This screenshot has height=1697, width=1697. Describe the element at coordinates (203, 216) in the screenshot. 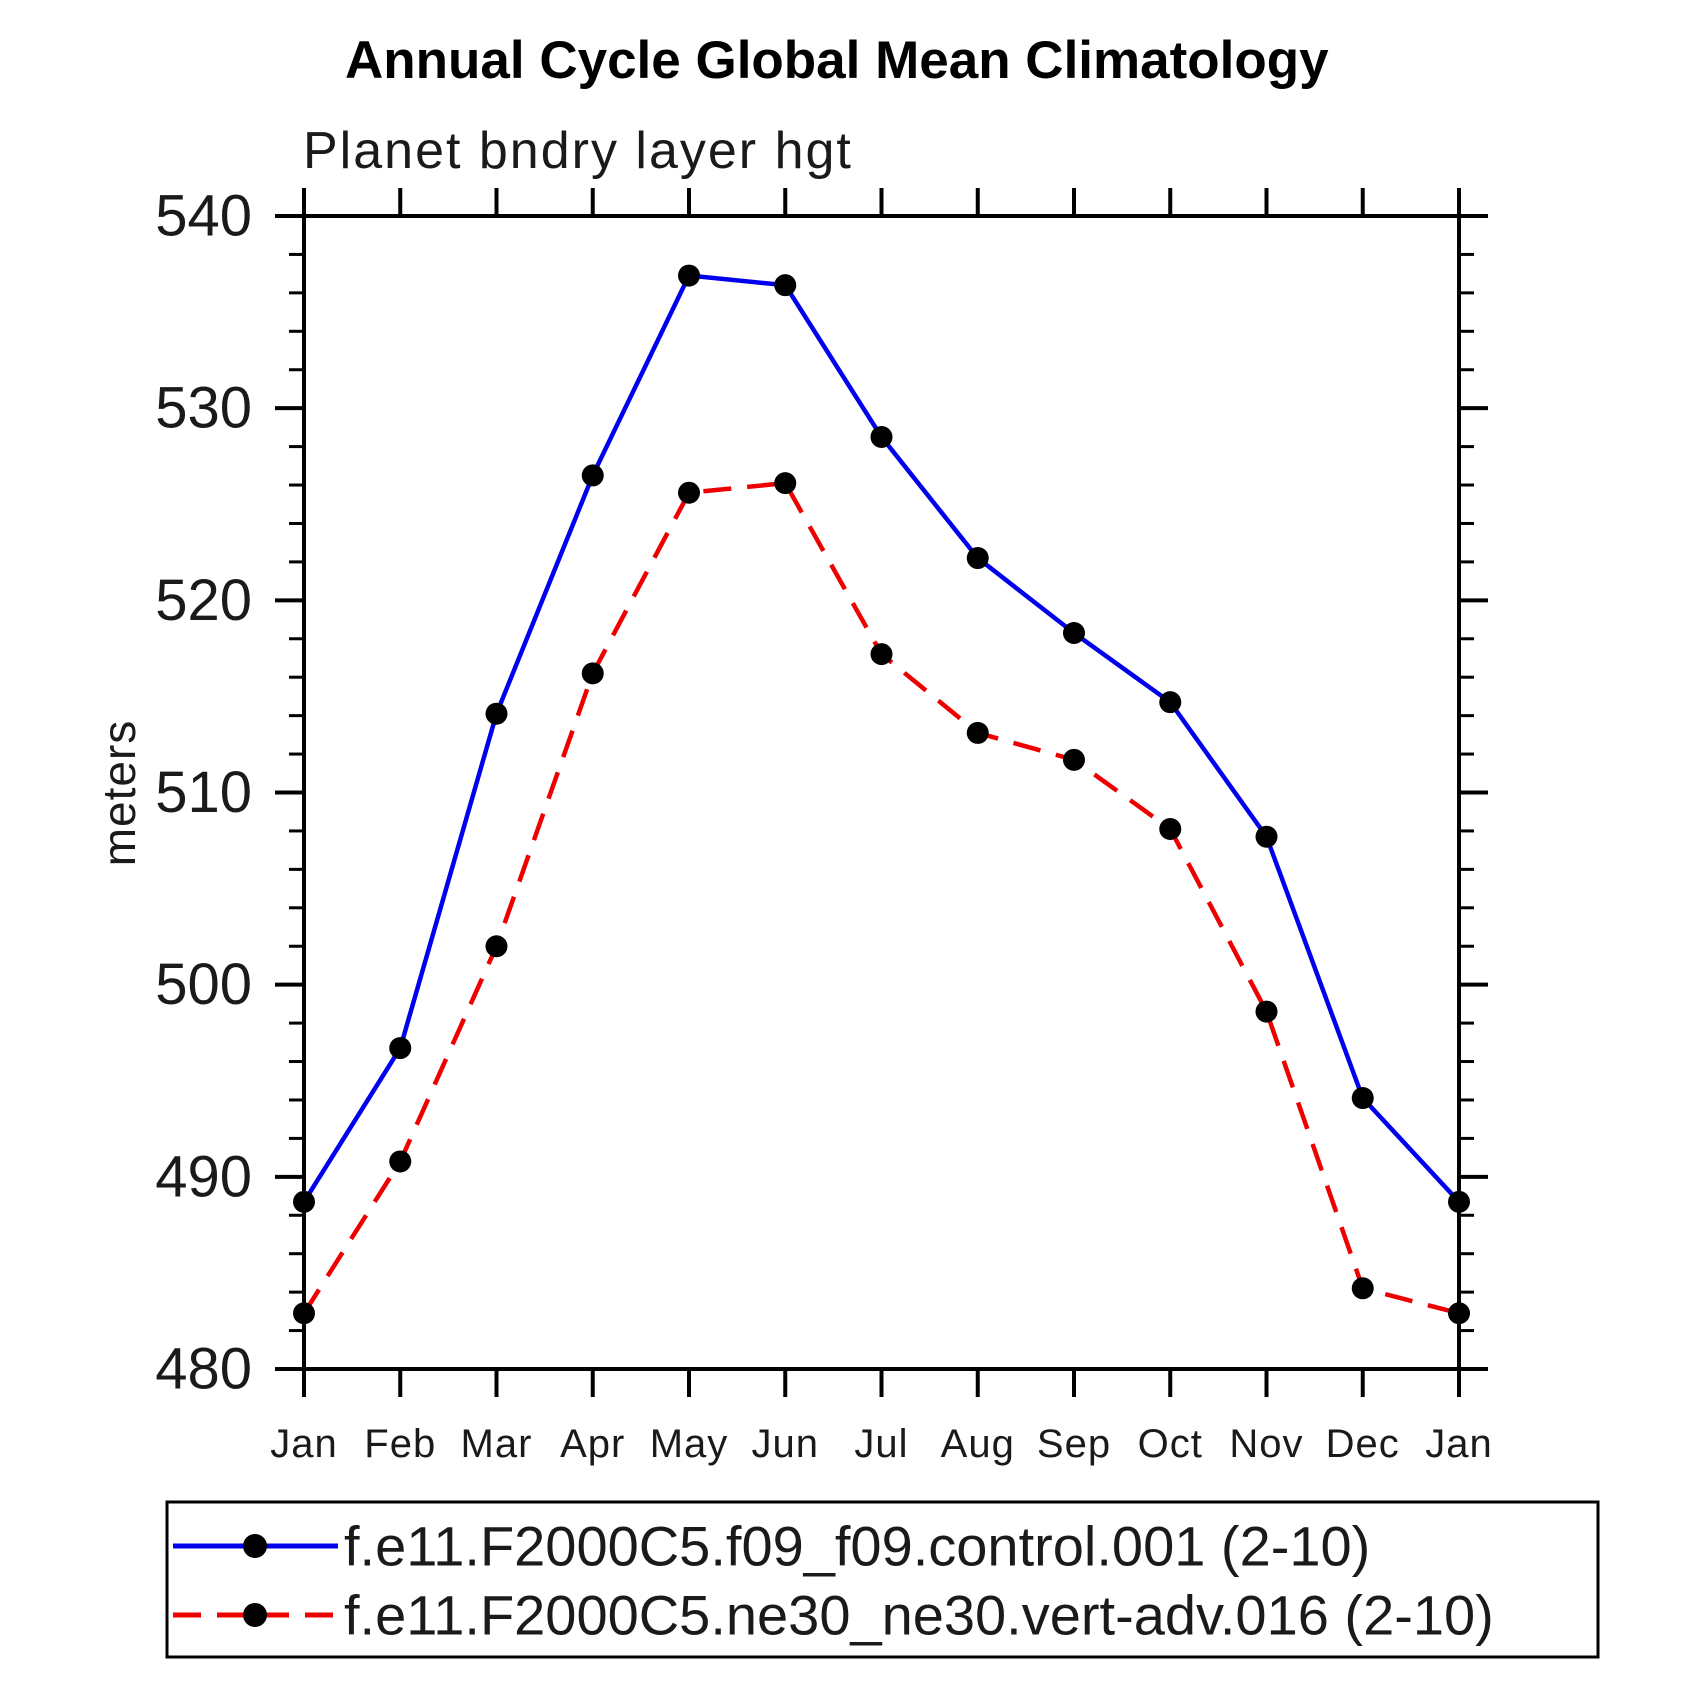

I see `y-tick-label: 540` at that location.